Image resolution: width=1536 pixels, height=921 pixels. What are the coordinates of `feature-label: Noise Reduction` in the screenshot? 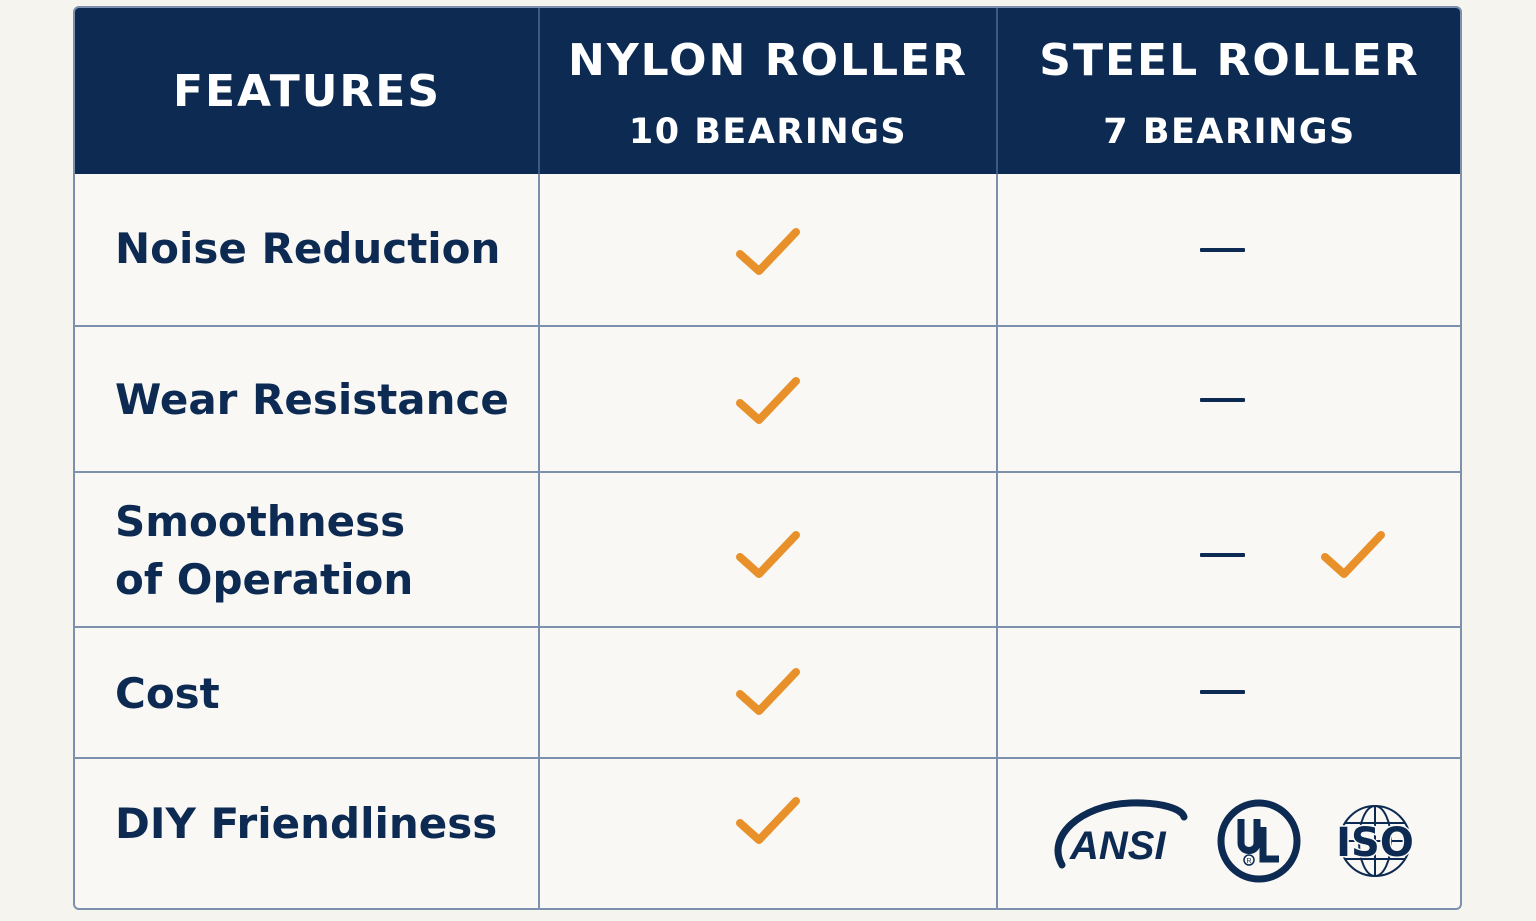 It's located at (308, 248).